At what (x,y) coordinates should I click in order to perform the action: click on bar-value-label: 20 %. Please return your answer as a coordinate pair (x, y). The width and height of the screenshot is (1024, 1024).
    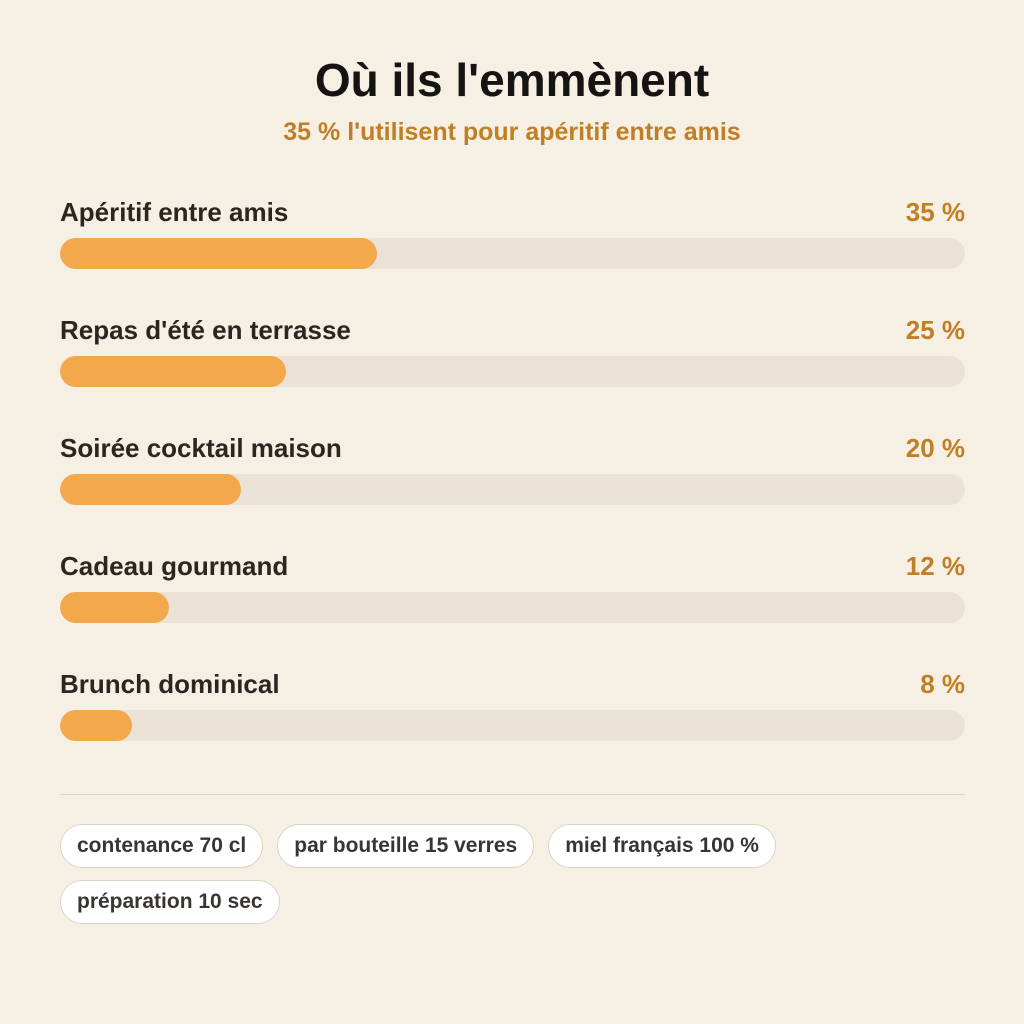
    Looking at the image, I should click on (935, 448).